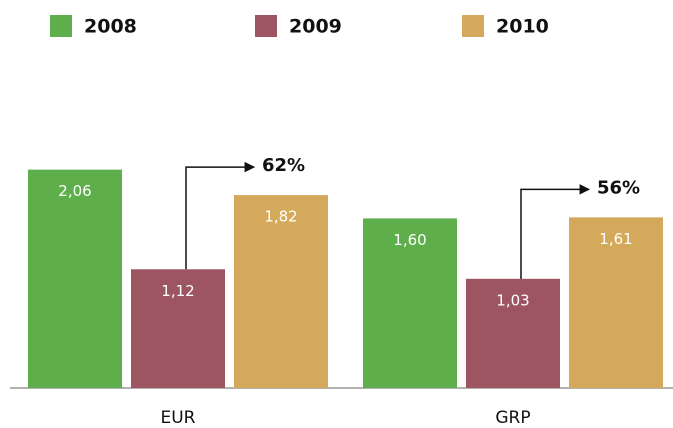 This screenshot has width=673, height=428. Describe the element at coordinates (315, 27) in the screenshot. I see `legend-label: 2009` at that location.